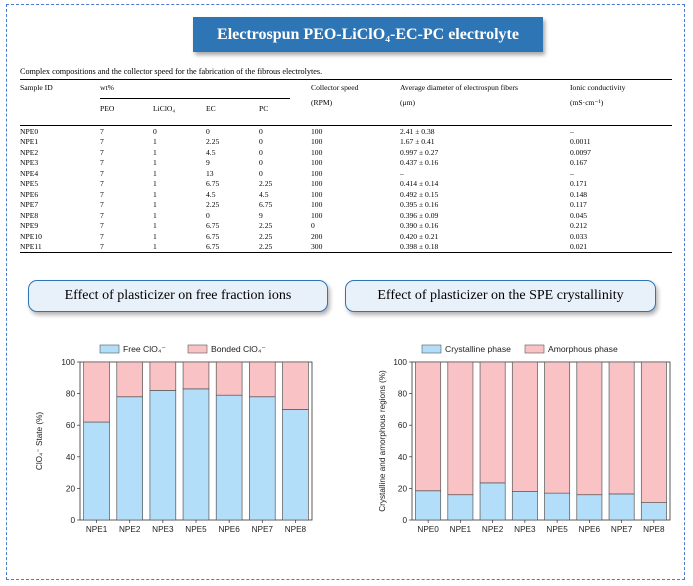 The width and height of the screenshot is (693, 586). I want to click on table-cell: 0.492 ± 0.15, so click(419, 194).